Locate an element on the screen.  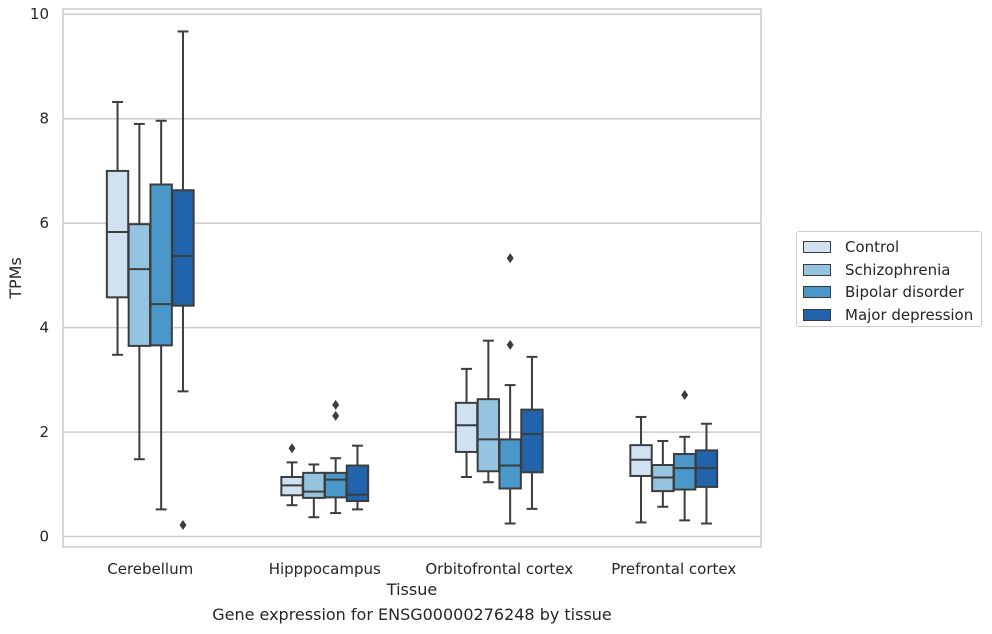
y-tick-label: 6 is located at coordinates (44, 223).